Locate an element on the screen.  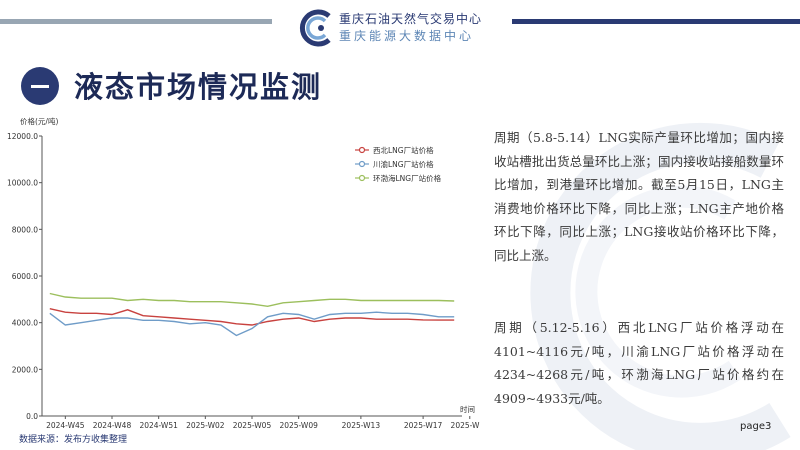
y-tick-label: 0.0 is located at coordinates (32, 416).